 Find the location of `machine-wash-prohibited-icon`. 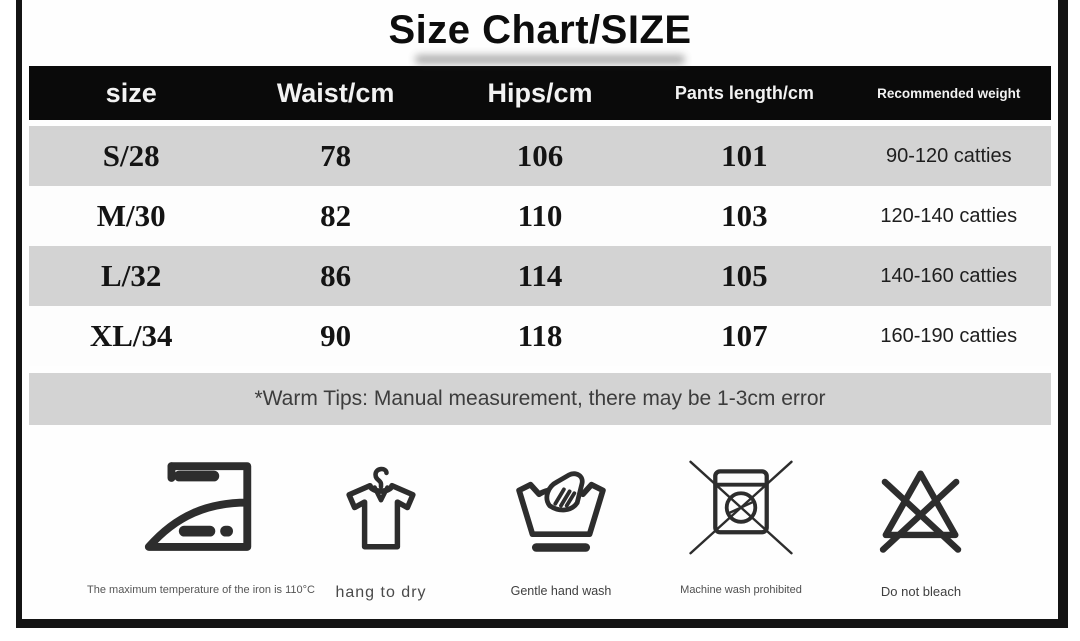

machine-wash-prohibited-icon is located at coordinates (741, 508).